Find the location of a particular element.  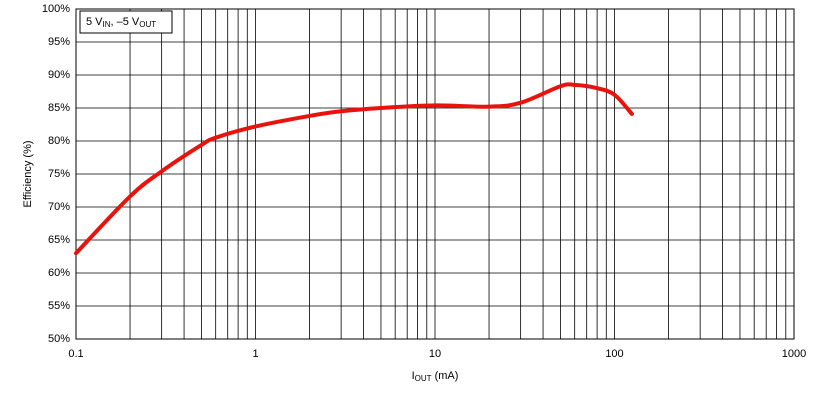

annotation-box is located at coordinates (126, 22).